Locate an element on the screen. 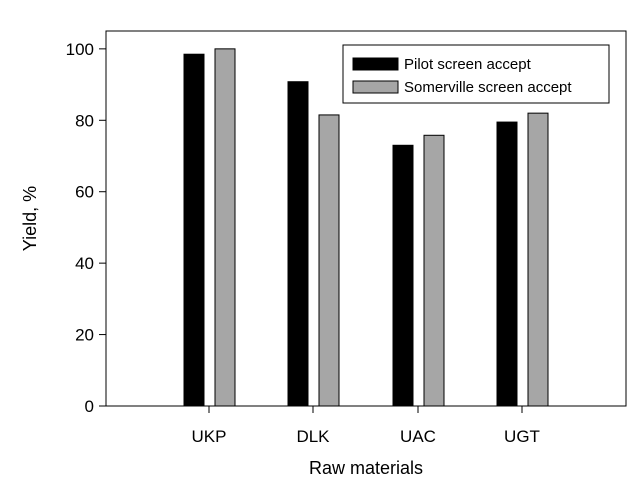 The width and height of the screenshot is (642, 489). y-tick-label: 40 is located at coordinates (84, 263).